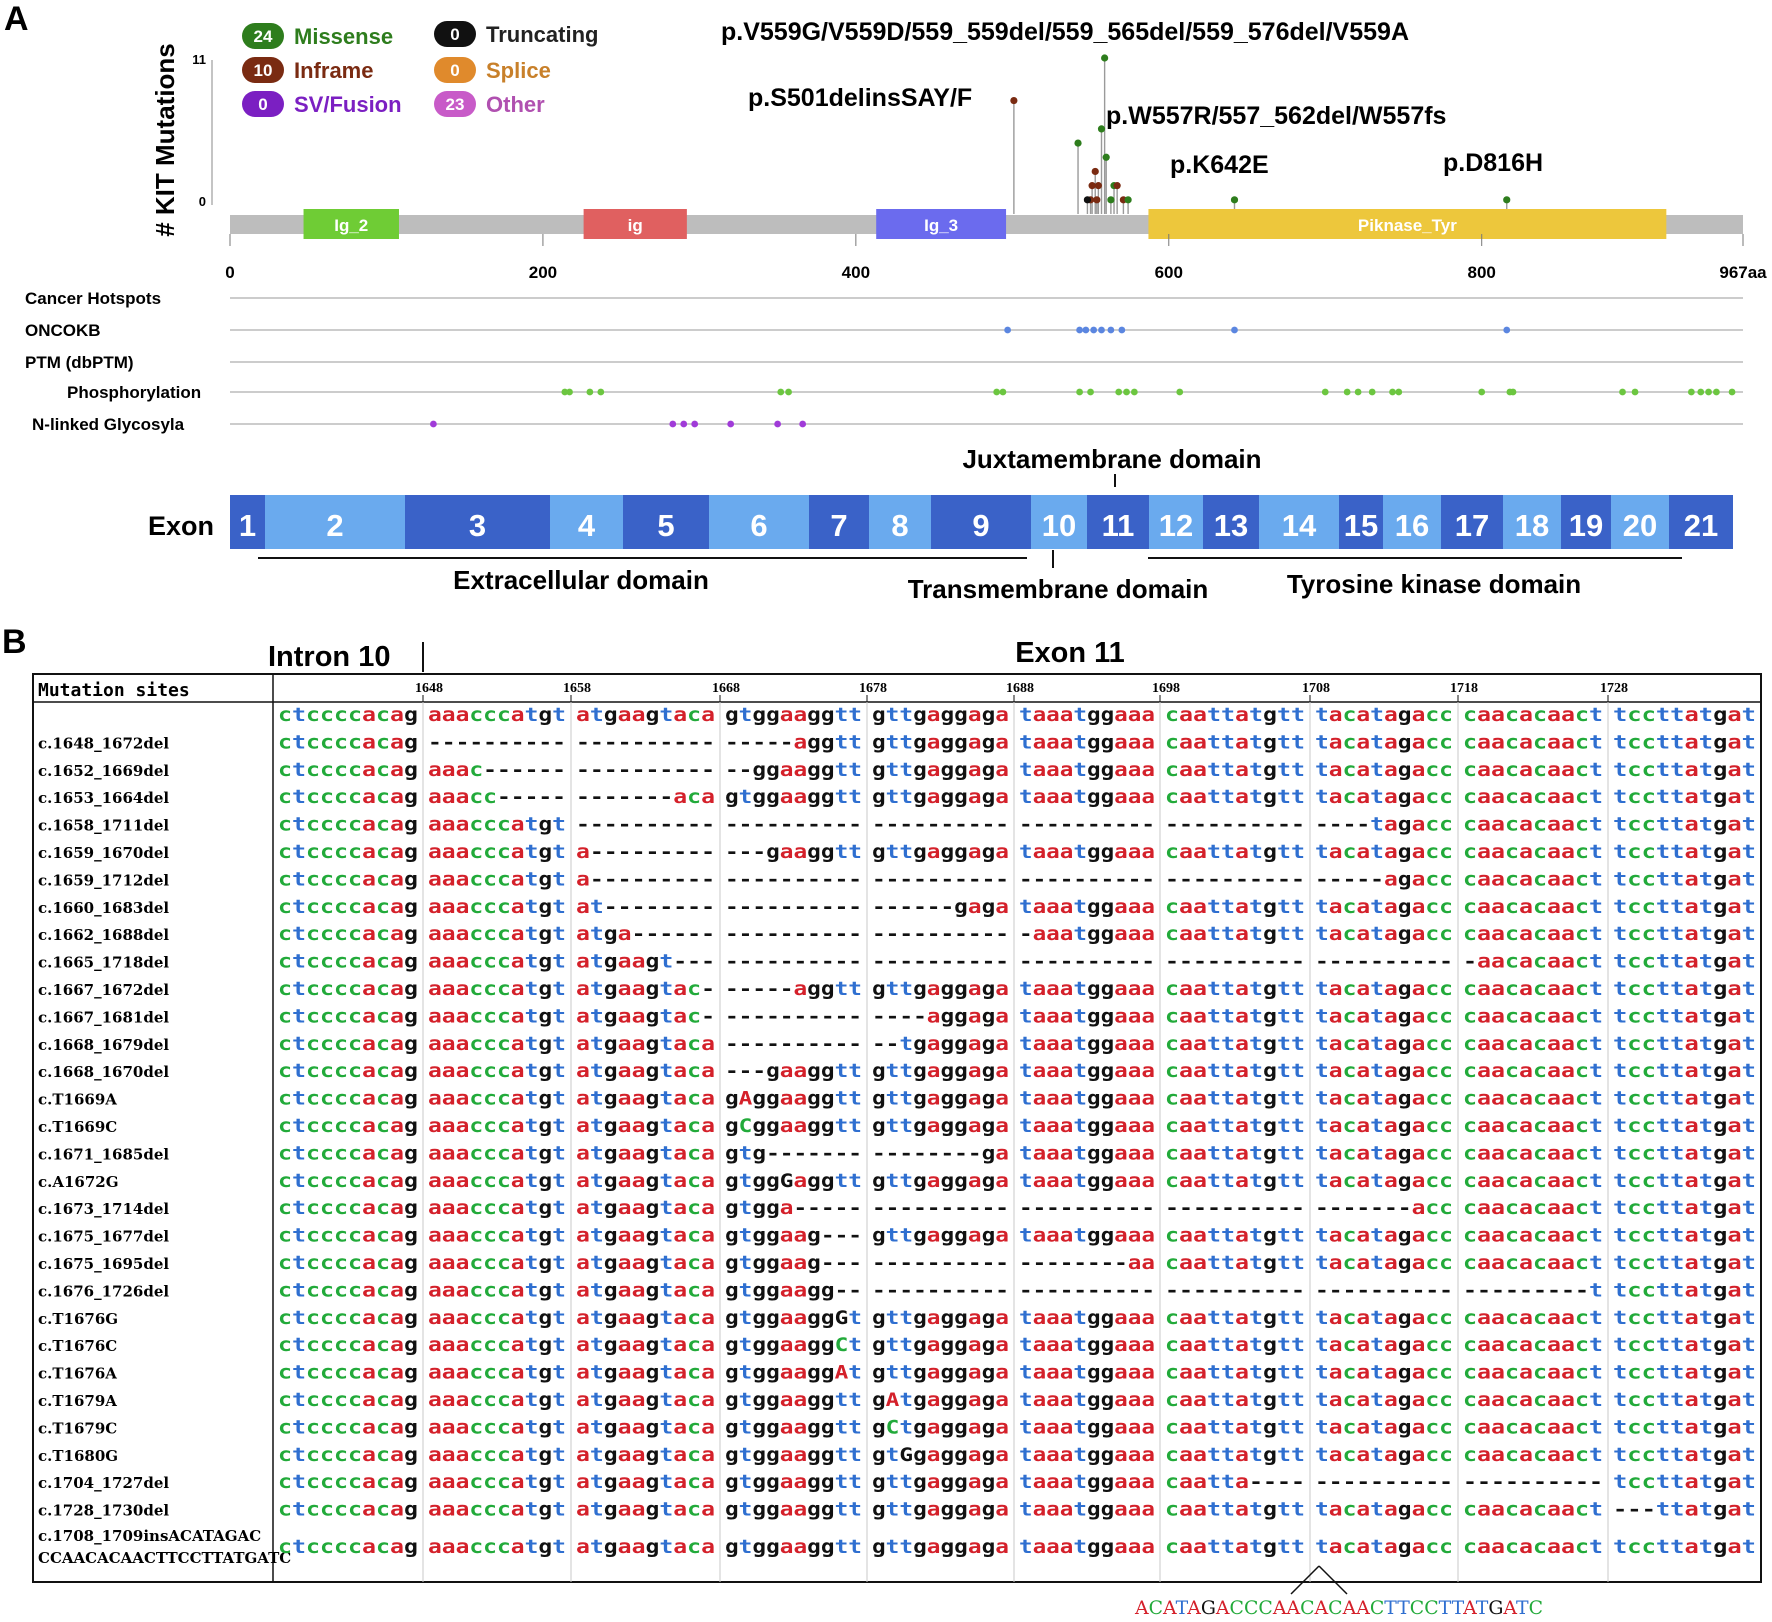 The width and height of the screenshot is (1772, 1622). Describe the element at coordinates (1338, 1608) in the screenshot. I see `insertion-sequence: ACATAGACCCAACACAACTTCCTTATGATC` at that location.